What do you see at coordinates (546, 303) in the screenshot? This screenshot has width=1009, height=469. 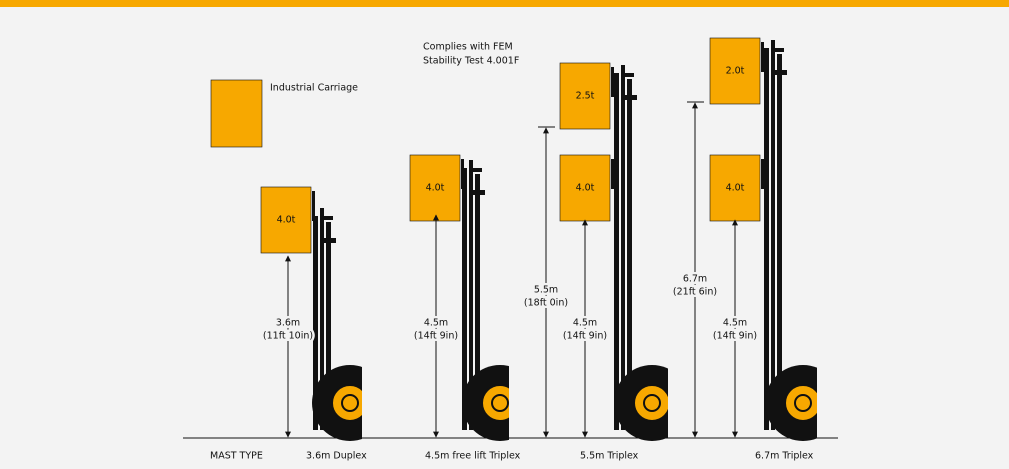 I see `dimension-imperial: (18ft 0in)` at bounding box center [546, 303].